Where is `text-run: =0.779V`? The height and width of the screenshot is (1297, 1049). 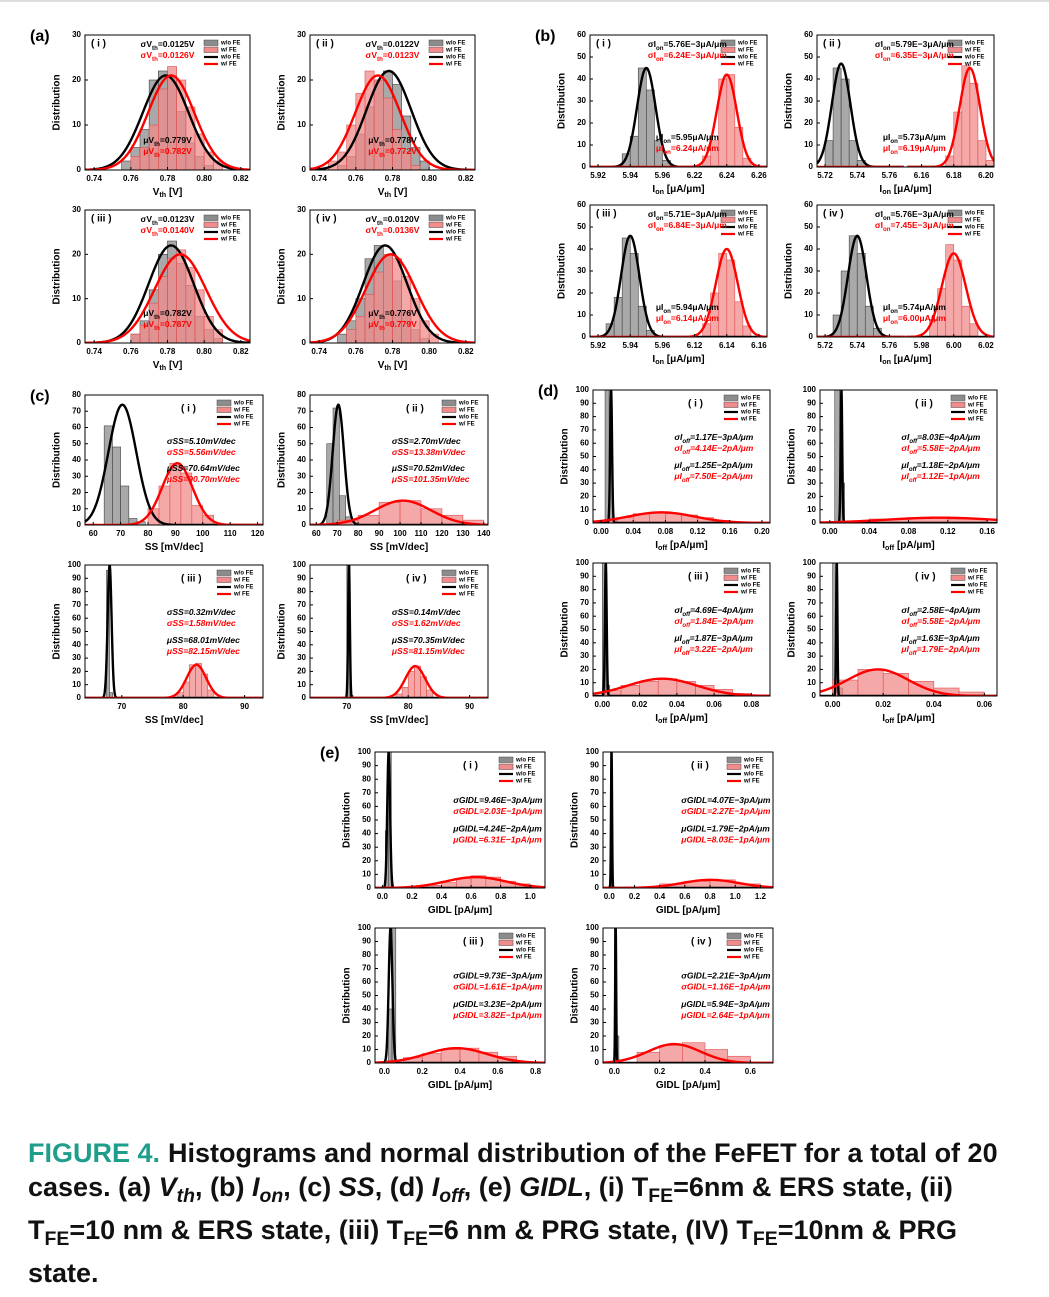 text-run: =0.779V is located at coordinates (176, 140).